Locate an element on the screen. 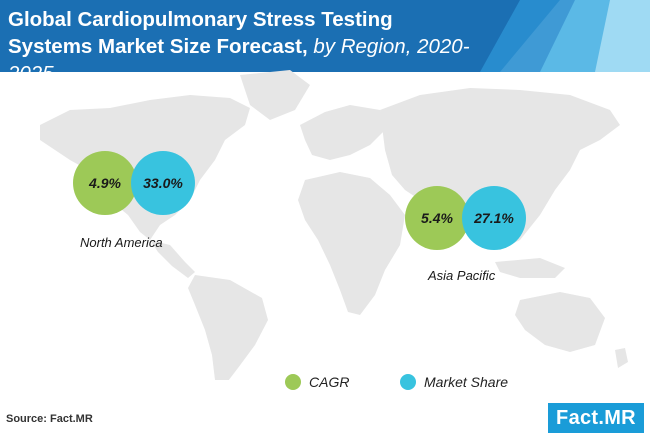 The image size is (650, 442). continent-europe is located at coordinates (342, 132).